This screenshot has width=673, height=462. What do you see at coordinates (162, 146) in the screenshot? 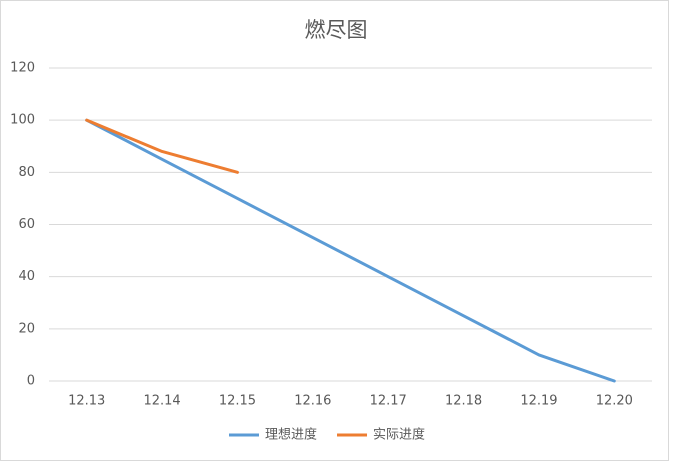
I see `series-line` at bounding box center [162, 146].